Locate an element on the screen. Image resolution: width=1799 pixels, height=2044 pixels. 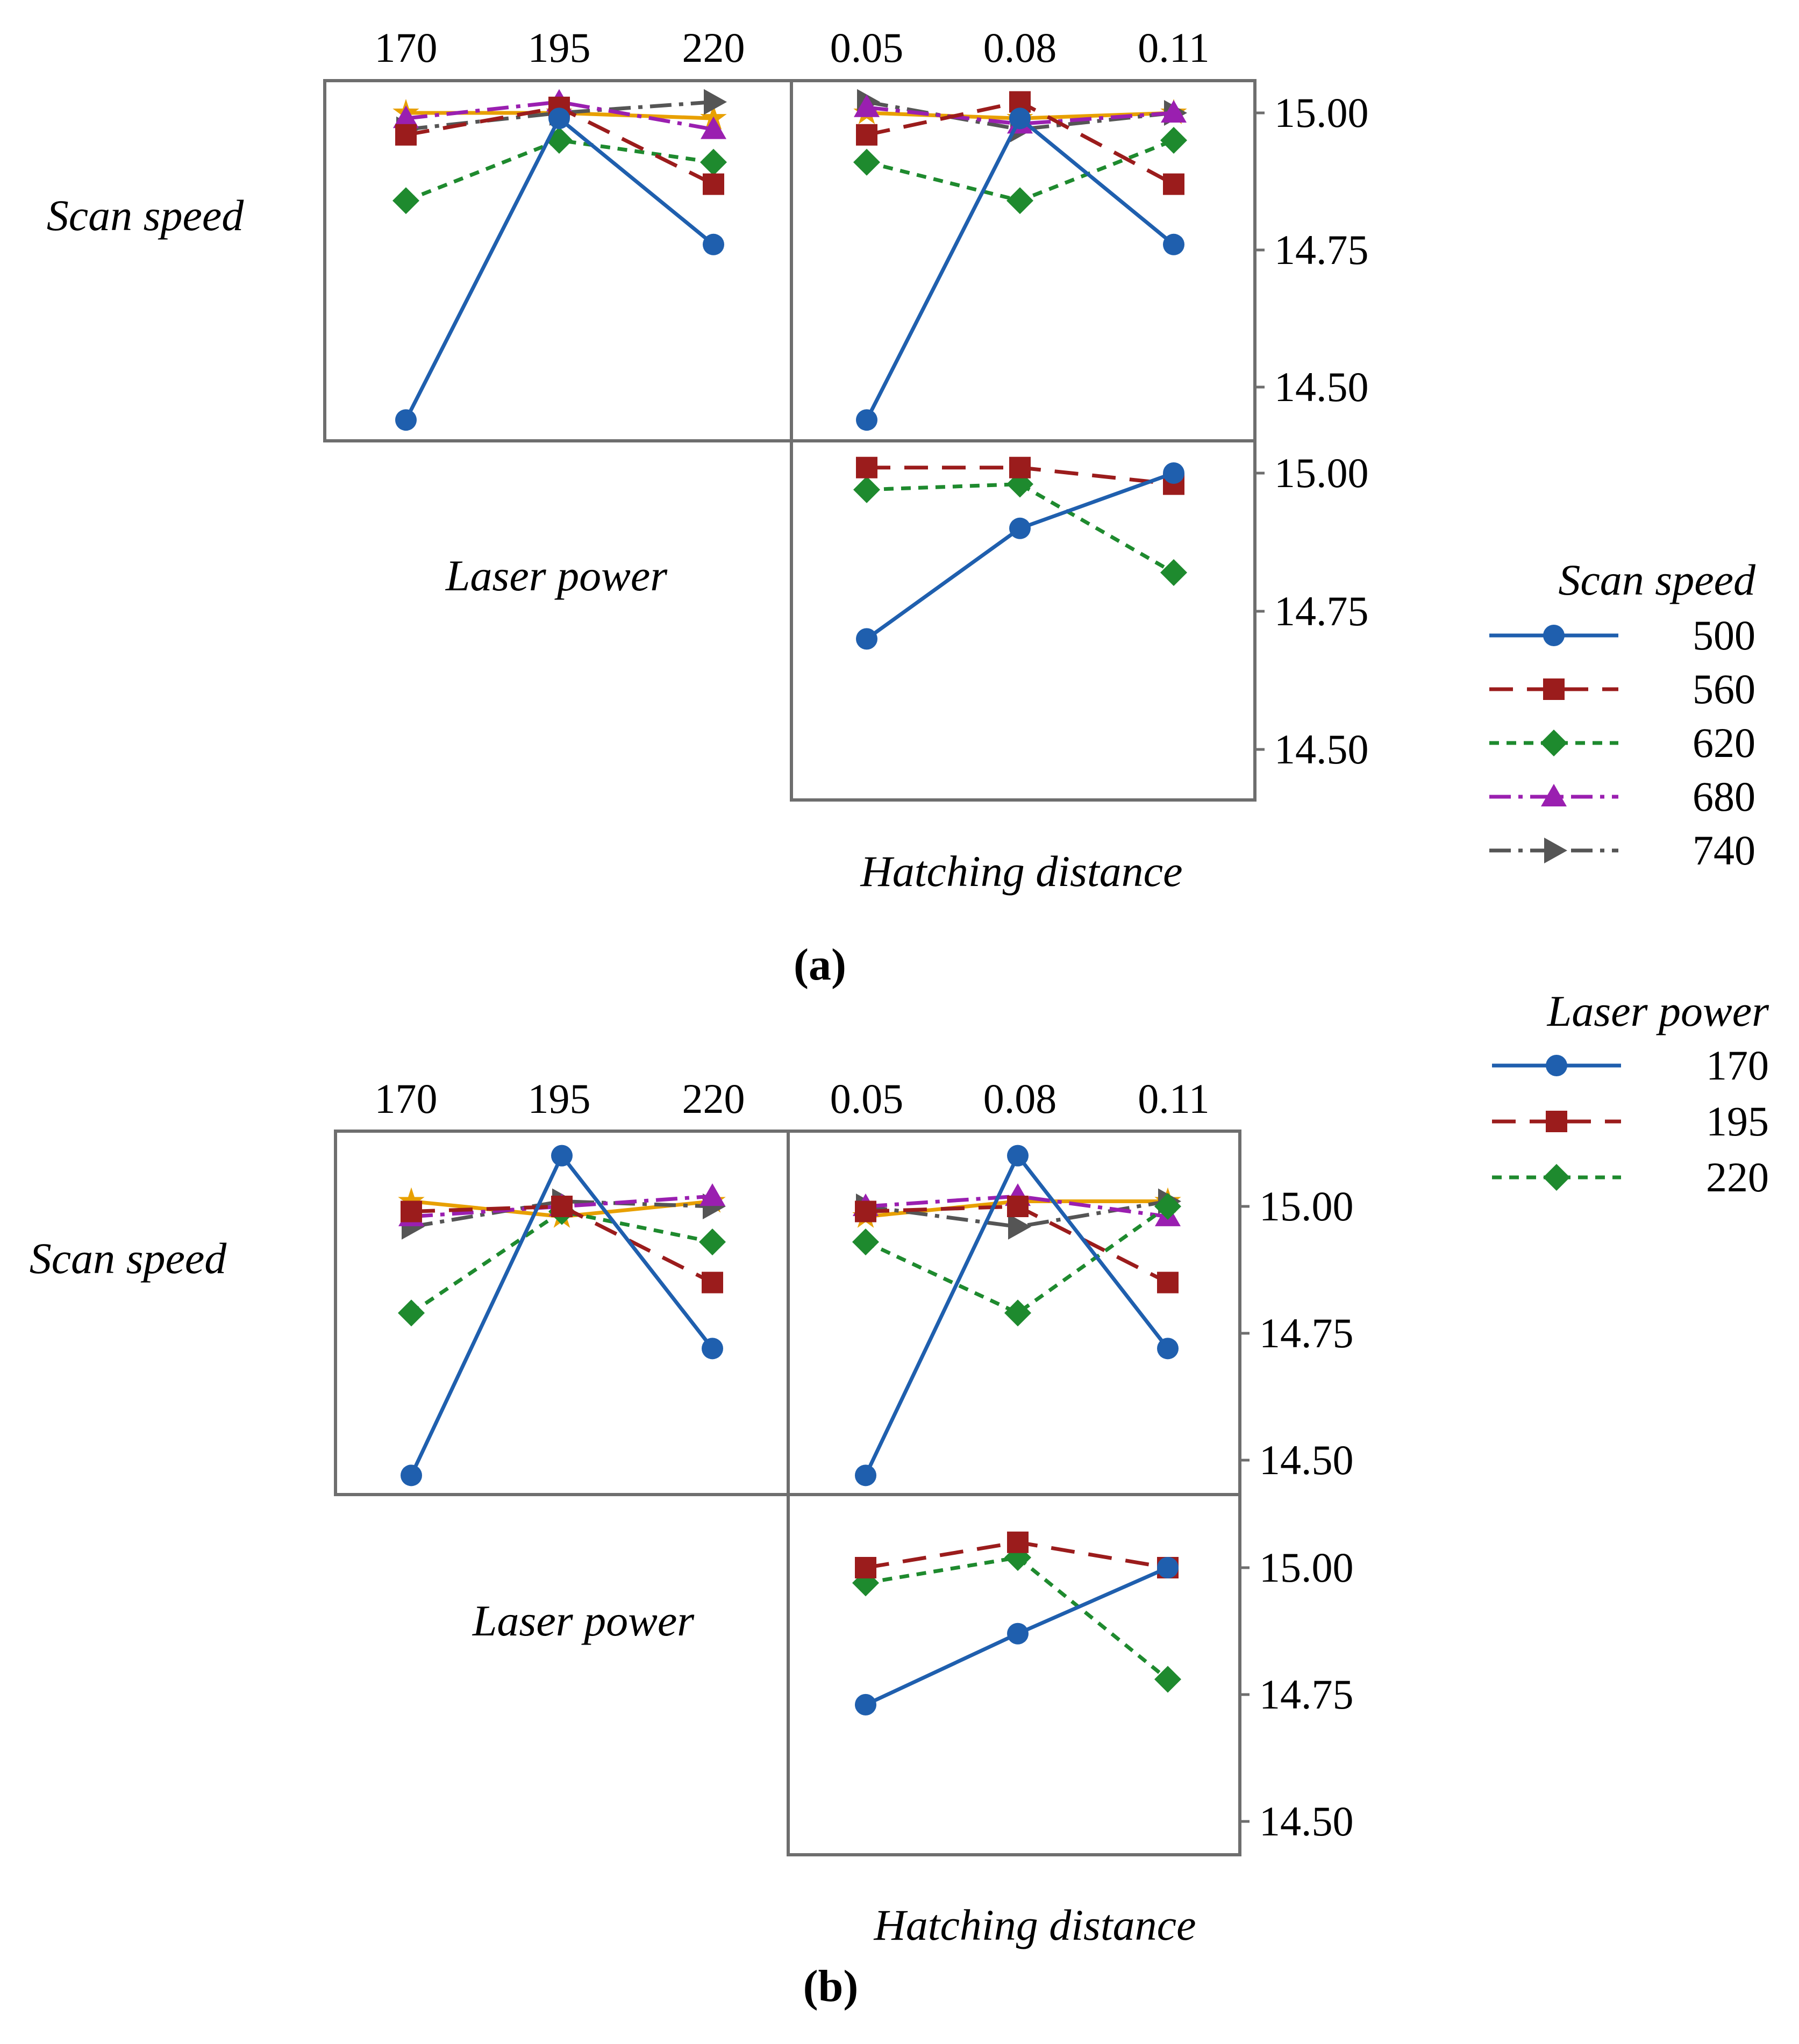
caption-a: (a) is located at coordinates (820, 965).